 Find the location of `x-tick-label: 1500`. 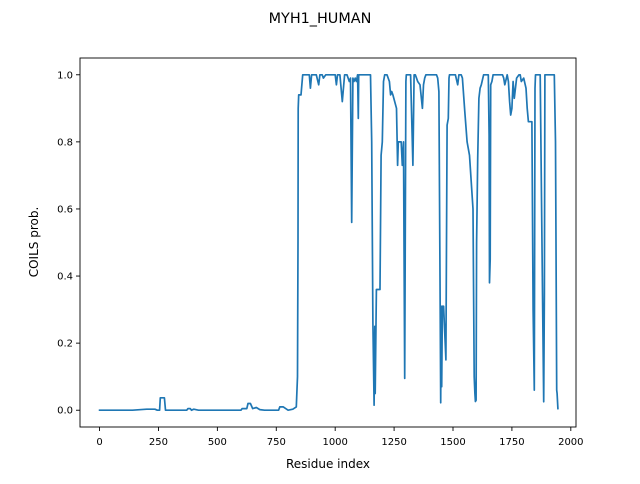

x-tick-label: 1500 is located at coordinates (452, 442).